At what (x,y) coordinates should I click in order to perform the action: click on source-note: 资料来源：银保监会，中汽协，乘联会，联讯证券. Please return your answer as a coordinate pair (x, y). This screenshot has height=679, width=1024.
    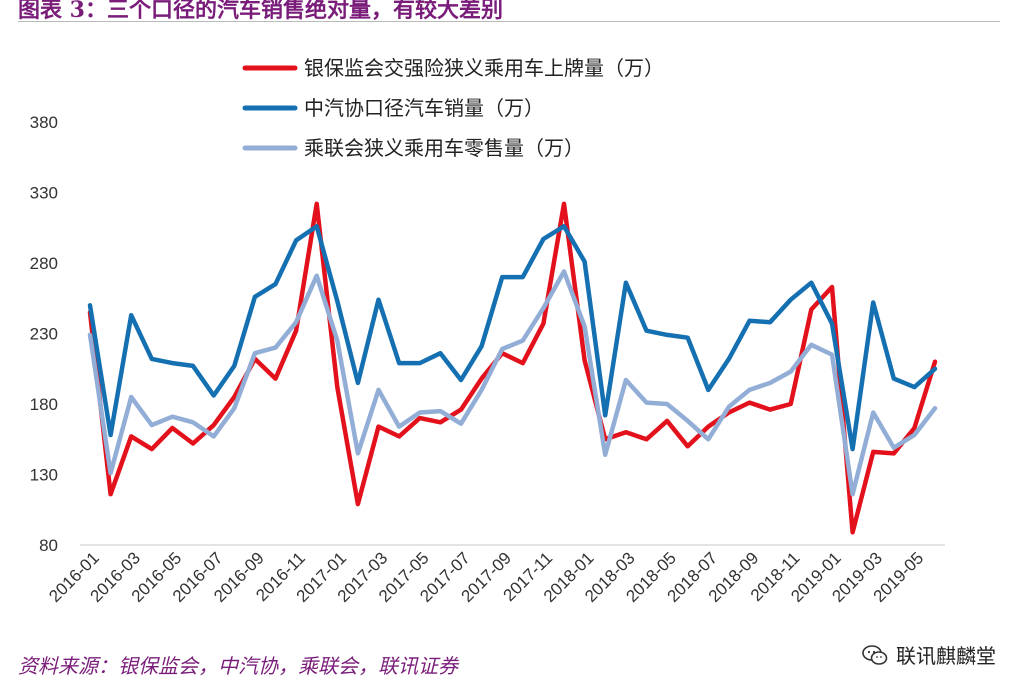
    Looking at the image, I should click on (238, 666).